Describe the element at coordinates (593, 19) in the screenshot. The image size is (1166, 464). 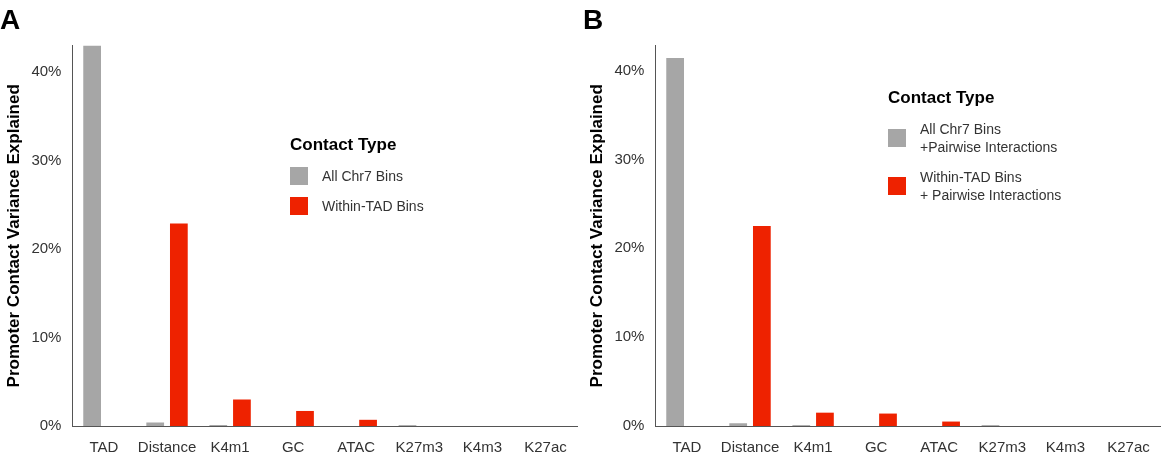
I see `chart-title: B` at that location.